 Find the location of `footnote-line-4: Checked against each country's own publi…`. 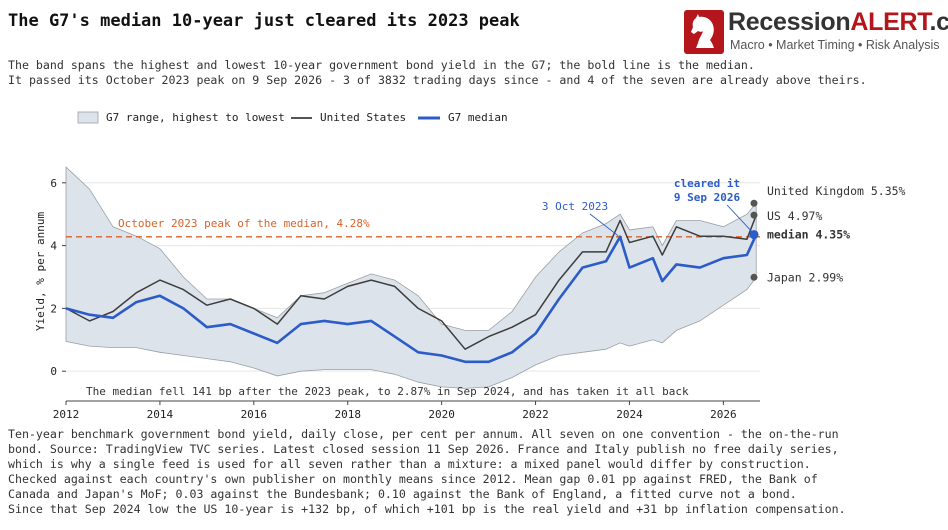

footnote-line-4: Checked against each country's own publi… is located at coordinates (413, 479).